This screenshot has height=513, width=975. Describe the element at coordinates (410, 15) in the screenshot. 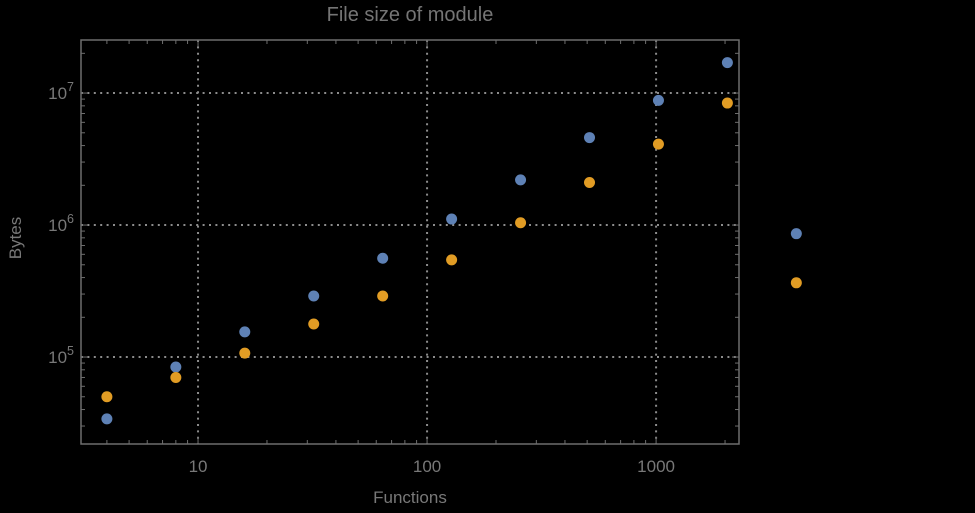

I see `chart-title: File size of module` at that location.